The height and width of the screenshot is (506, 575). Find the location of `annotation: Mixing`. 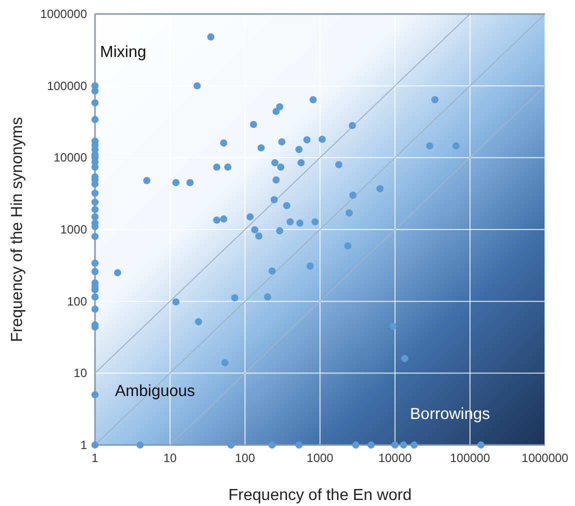

annotation: Mixing is located at coordinates (123, 52).